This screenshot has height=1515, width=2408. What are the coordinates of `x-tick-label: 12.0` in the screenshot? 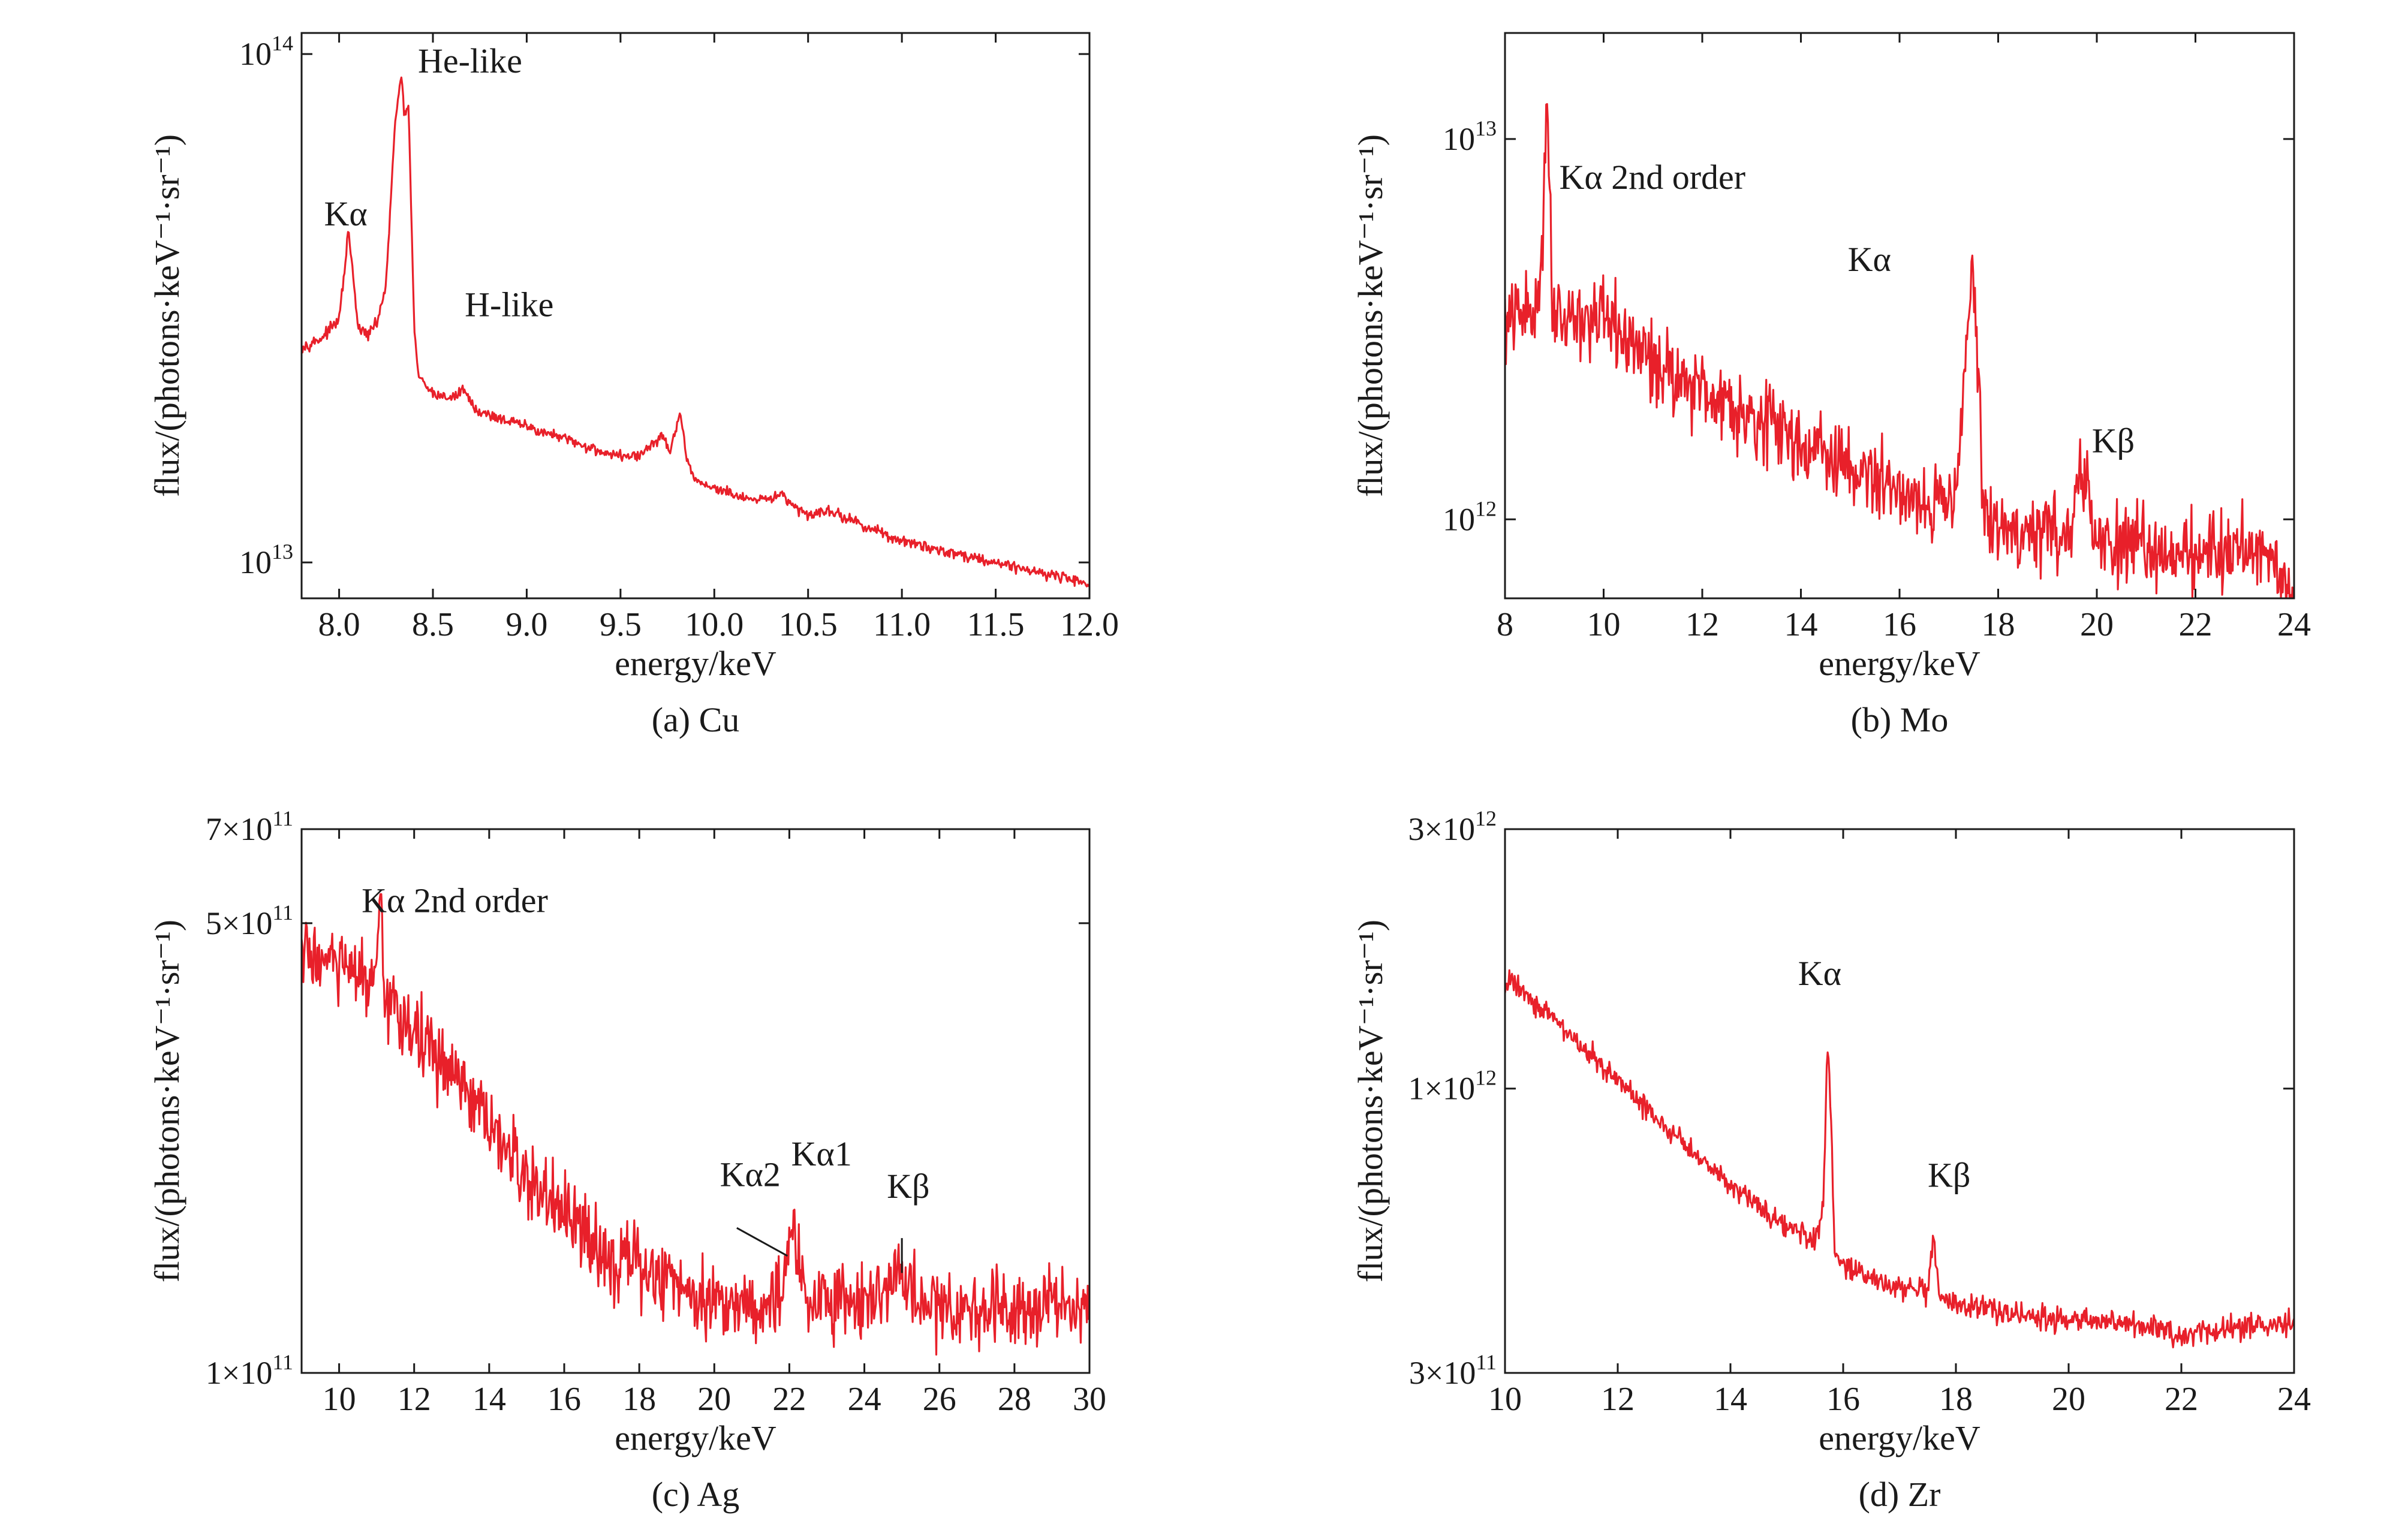 It's located at (1089, 624).